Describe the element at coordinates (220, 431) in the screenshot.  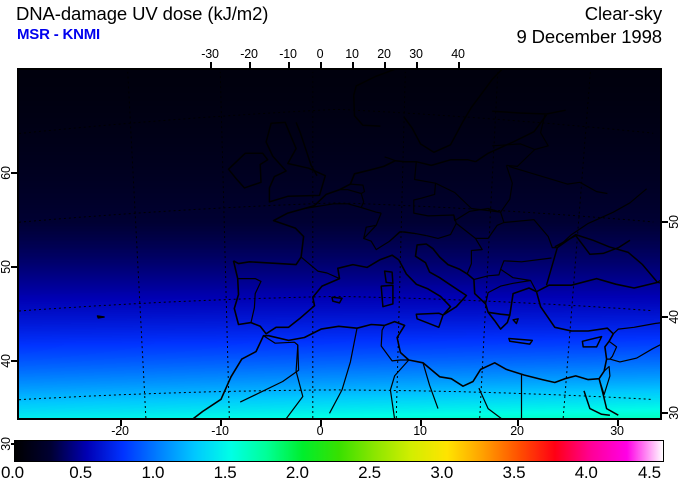
I see `axis-label-bottom-m10: -10` at that location.